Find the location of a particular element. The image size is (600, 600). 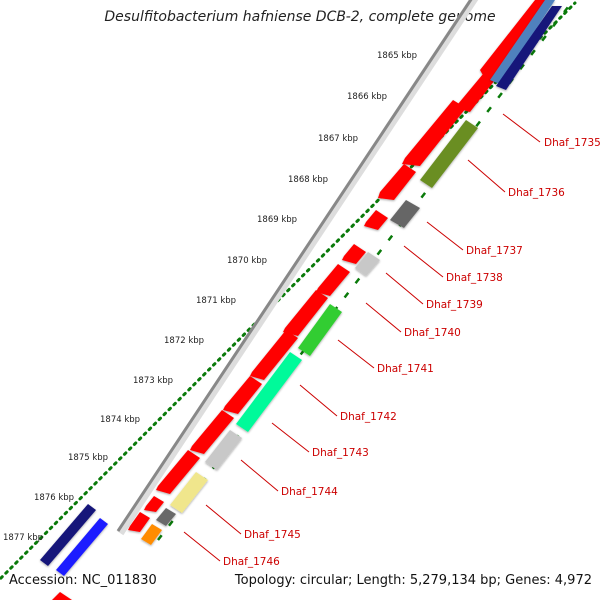

scale-tick-label: 1875 kbp is located at coordinates (88, 458).